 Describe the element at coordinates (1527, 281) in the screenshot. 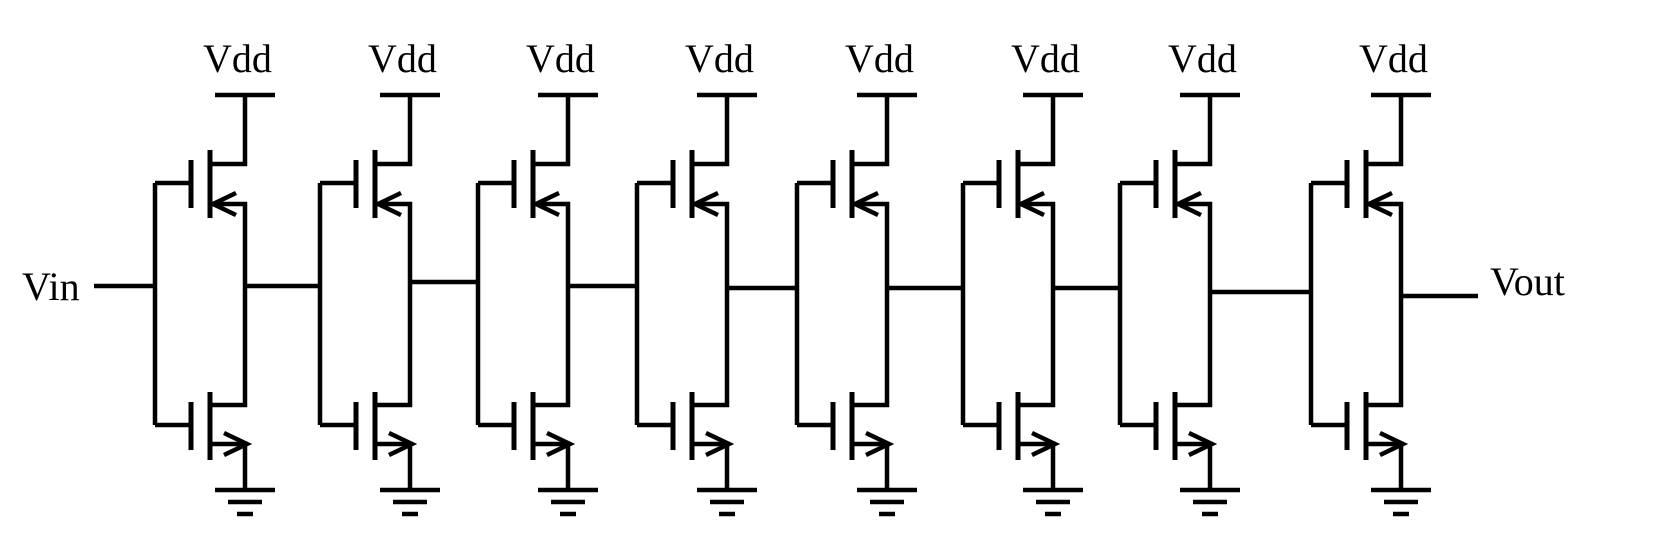

I see `vout-label: Vout` at that location.